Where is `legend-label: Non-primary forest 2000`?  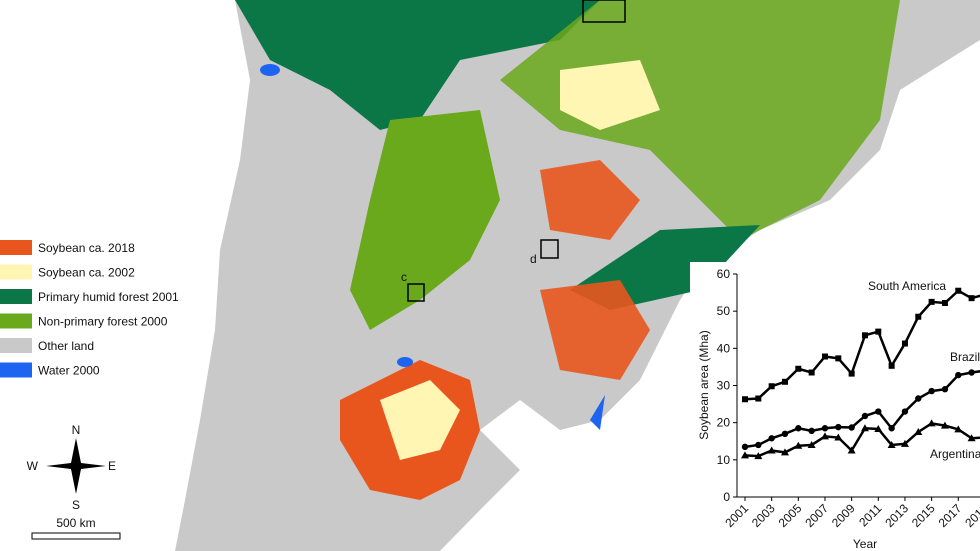 legend-label: Non-primary forest 2000 is located at coordinates (103, 322).